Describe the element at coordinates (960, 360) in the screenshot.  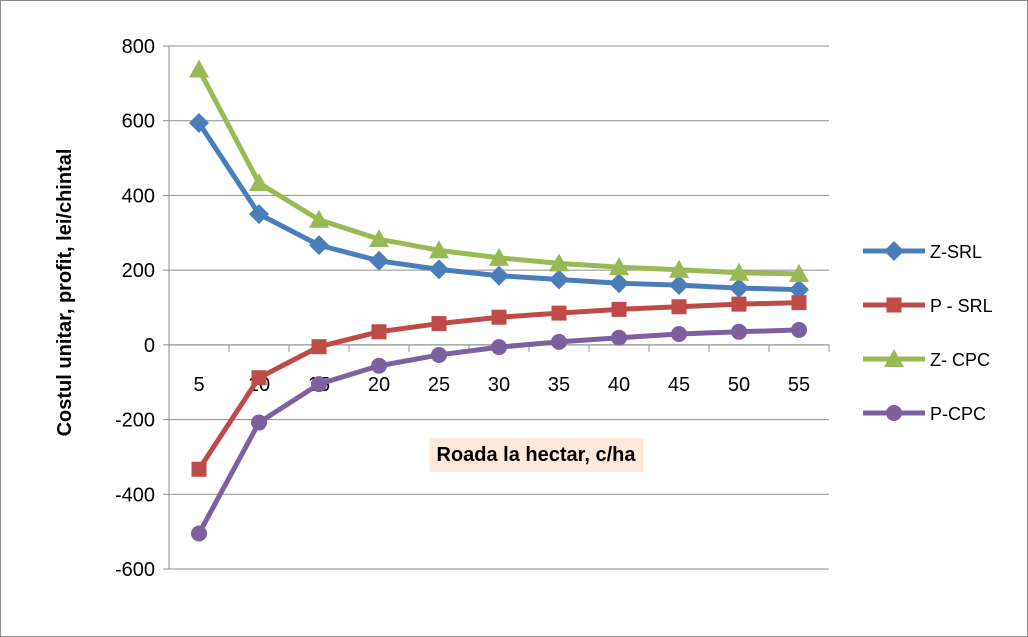
I see `legend-label: Z- CPC` at that location.